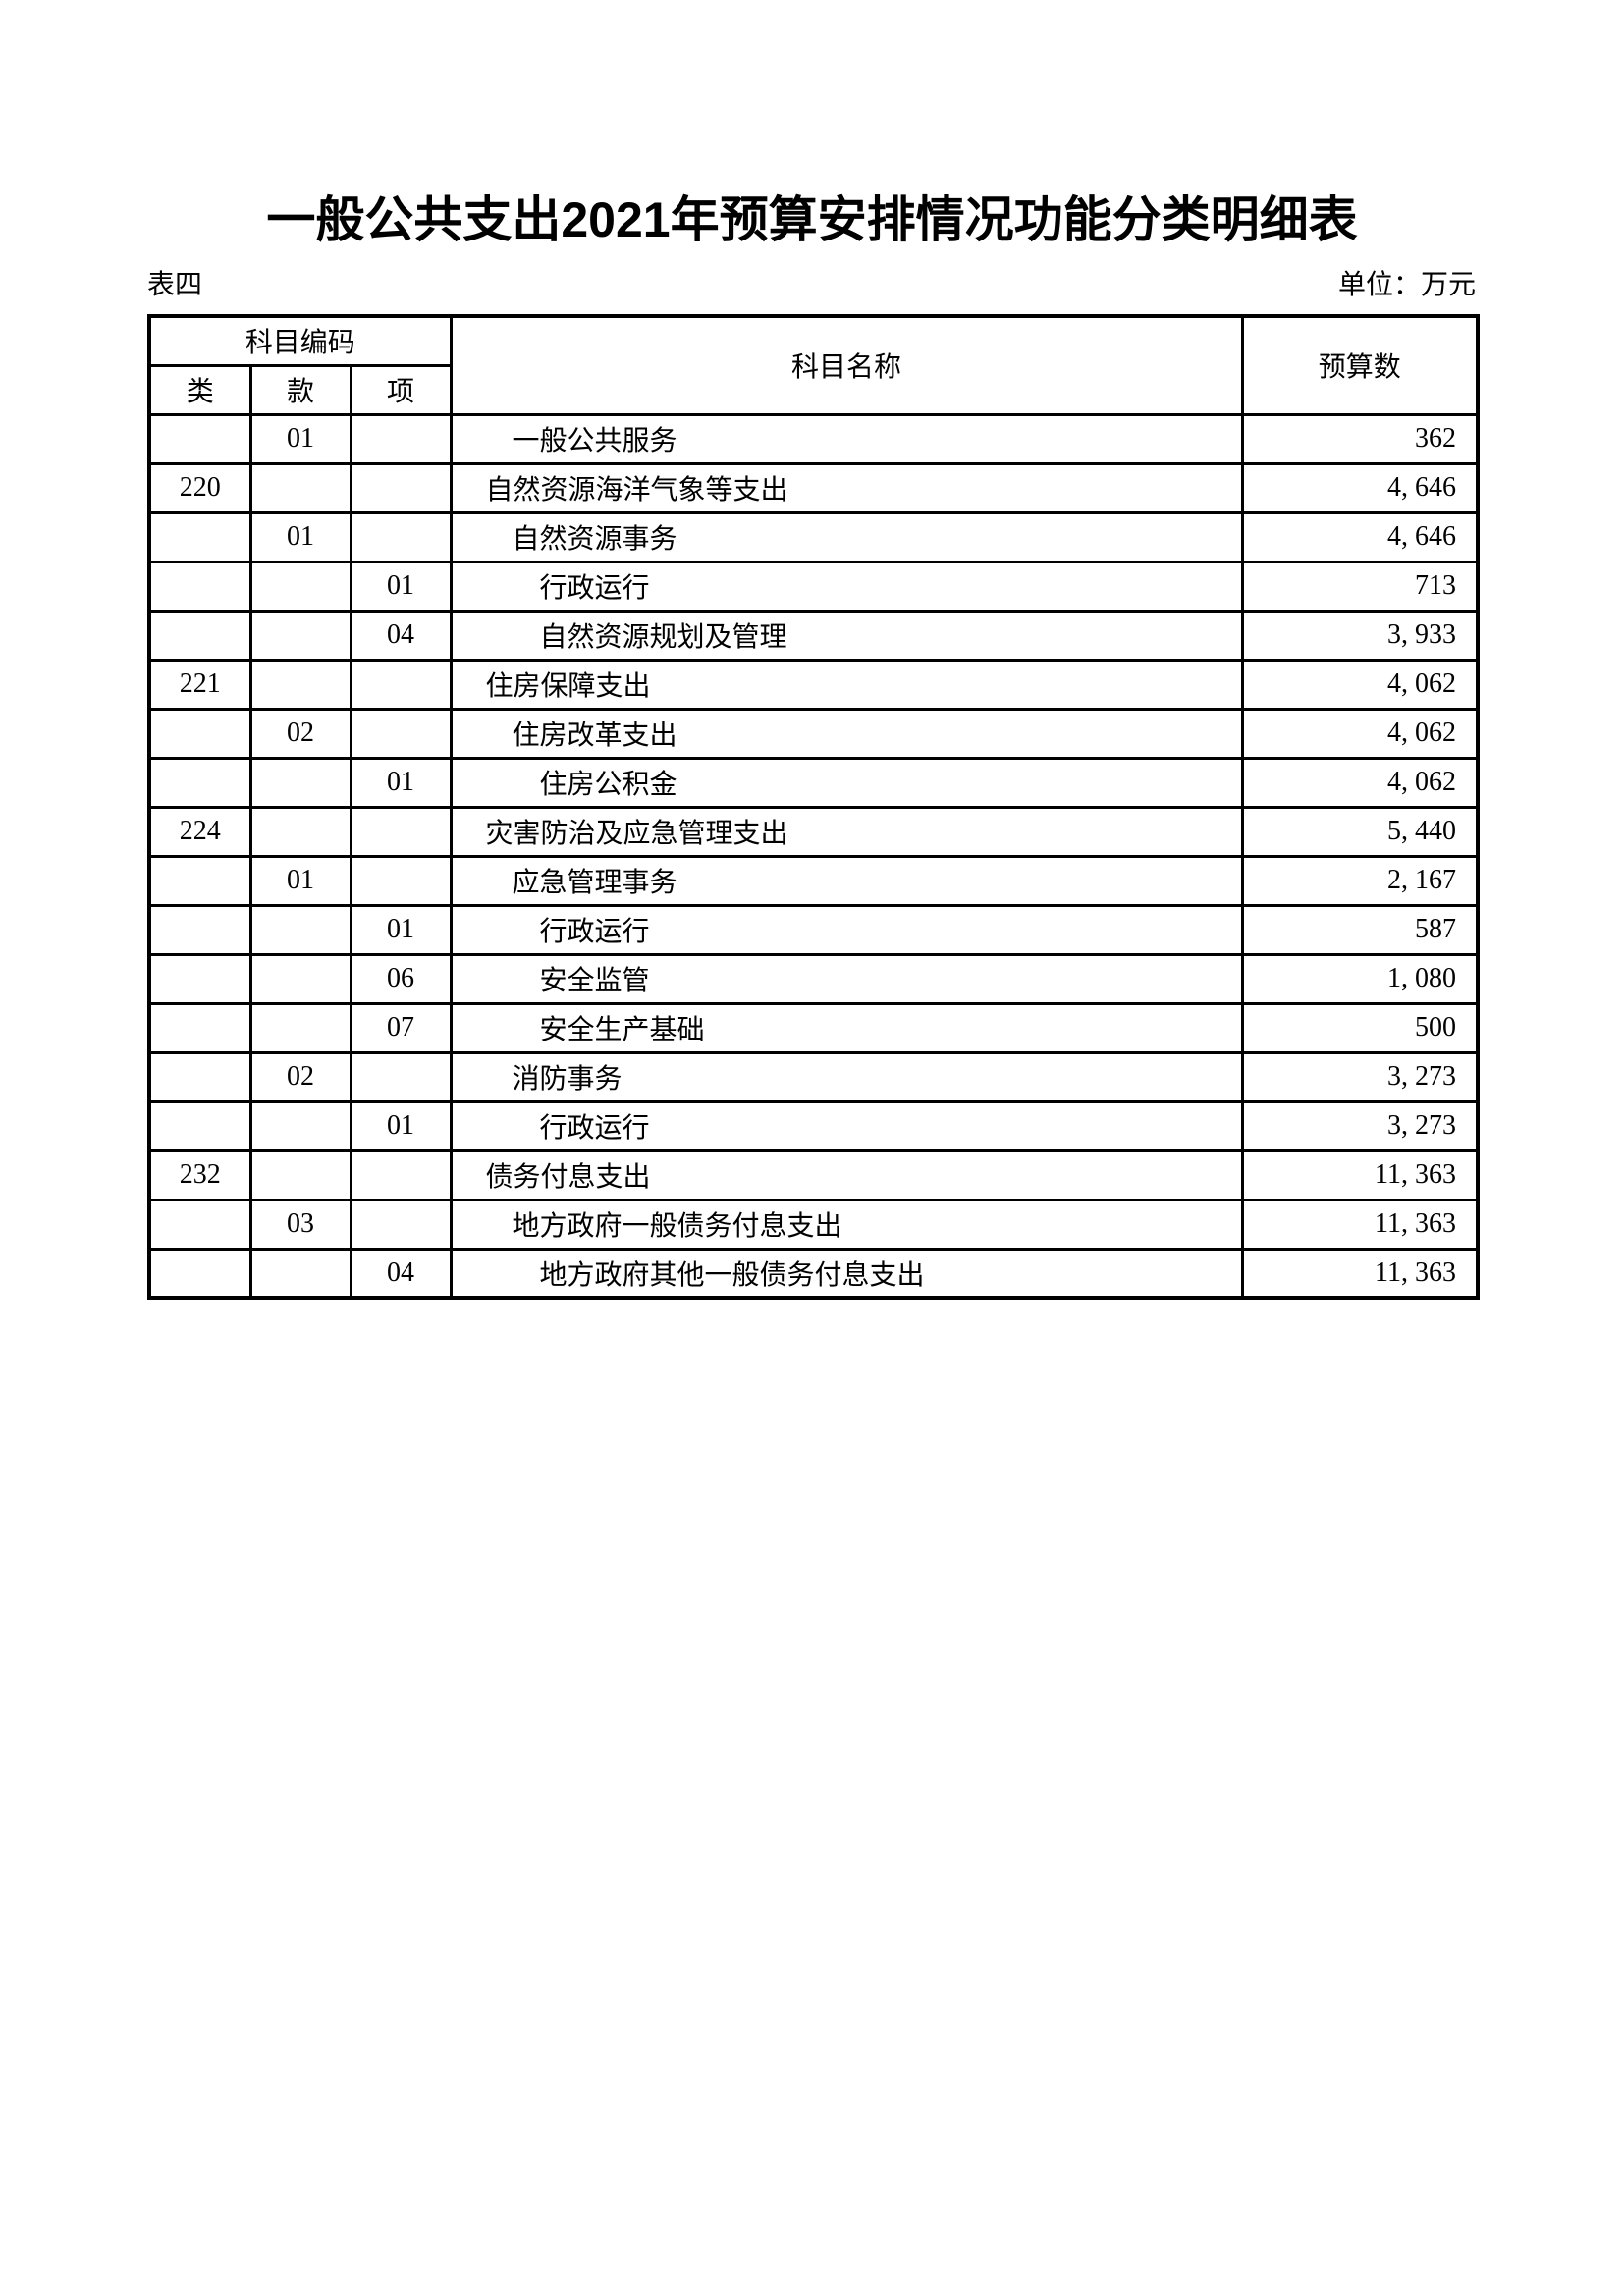  Describe the element at coordinates (846, 438) in the screenshot. I see `subject-name-cell: 一般公共服务` at that location.